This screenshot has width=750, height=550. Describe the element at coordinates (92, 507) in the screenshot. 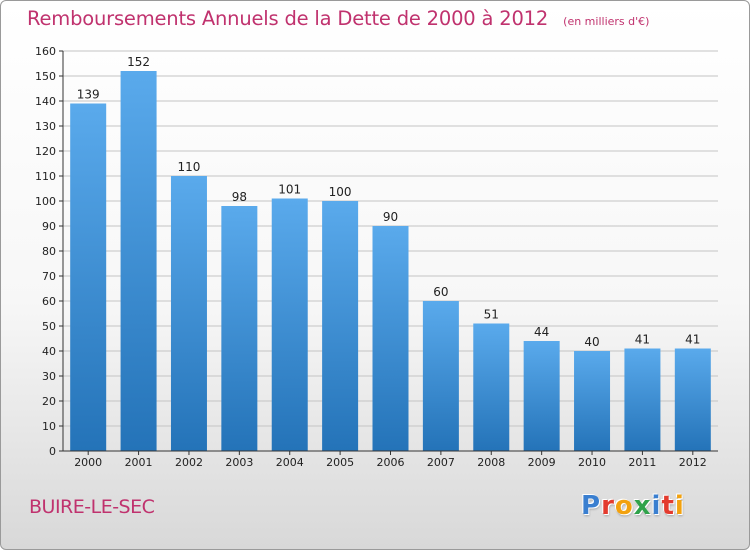

I see `commune-name: BUIRE-LE-SEC` at that location.